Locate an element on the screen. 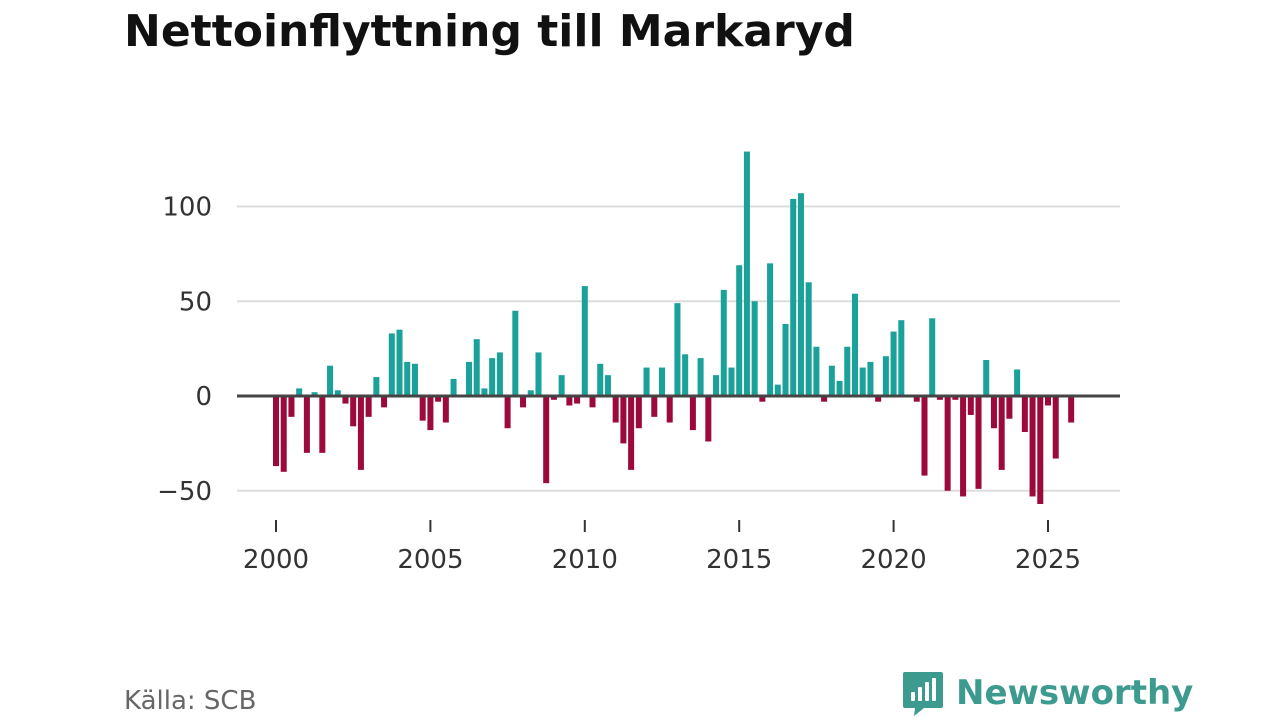  x-tick-label: 2000 is located at coordinates (276, 560).